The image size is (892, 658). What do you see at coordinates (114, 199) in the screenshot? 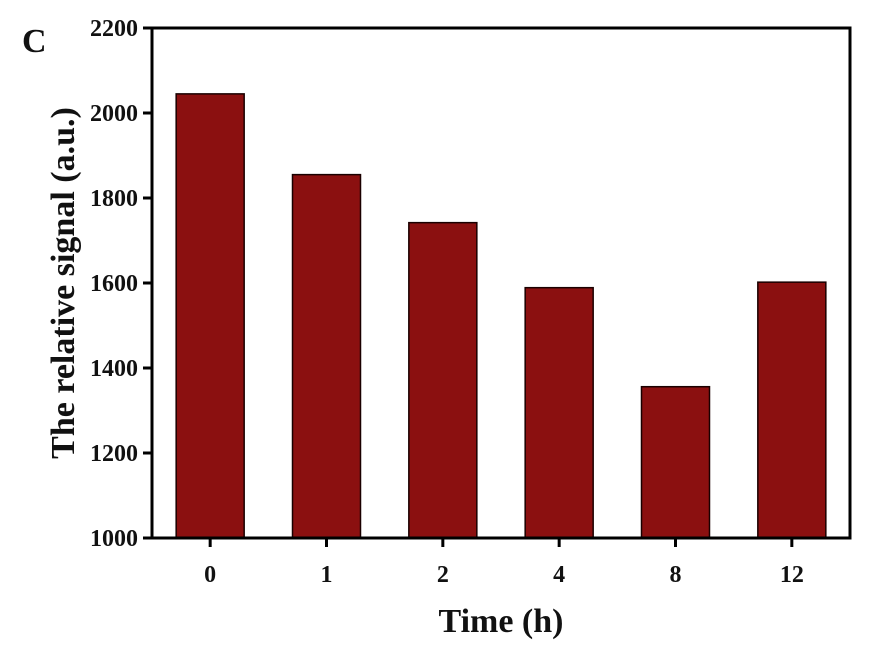
I see `y-tick-label: 1800` at bounding box center [114, 199].